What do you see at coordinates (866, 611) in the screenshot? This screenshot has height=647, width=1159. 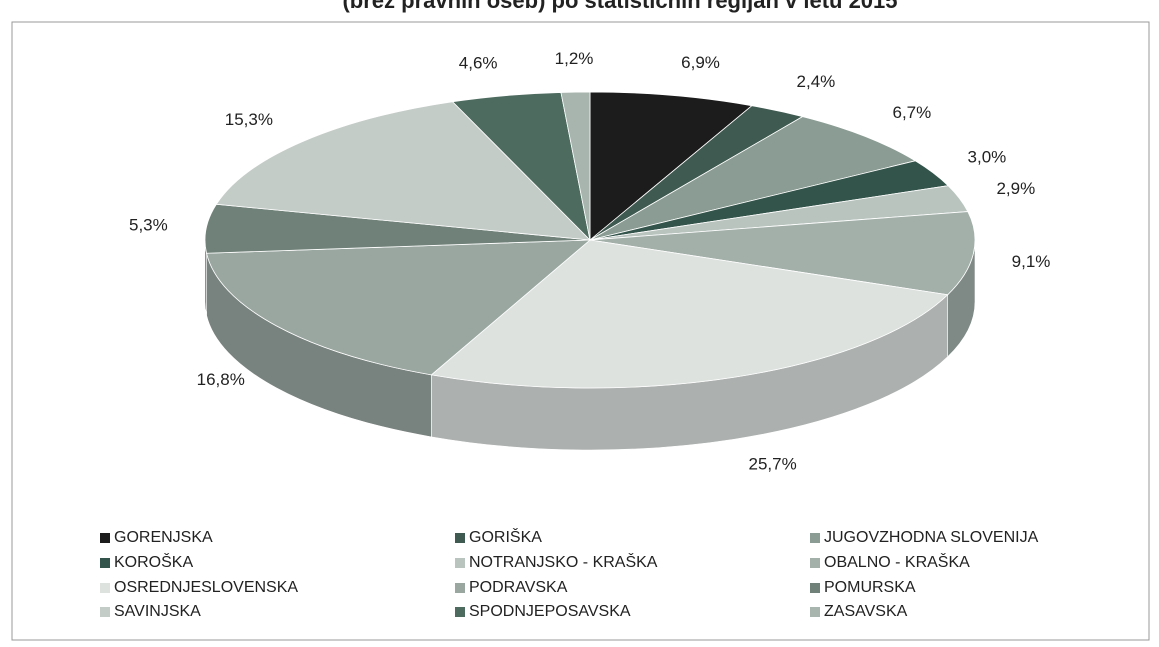 I see `legend-label: ZASAVSKA` at bounding box center [866, 611].